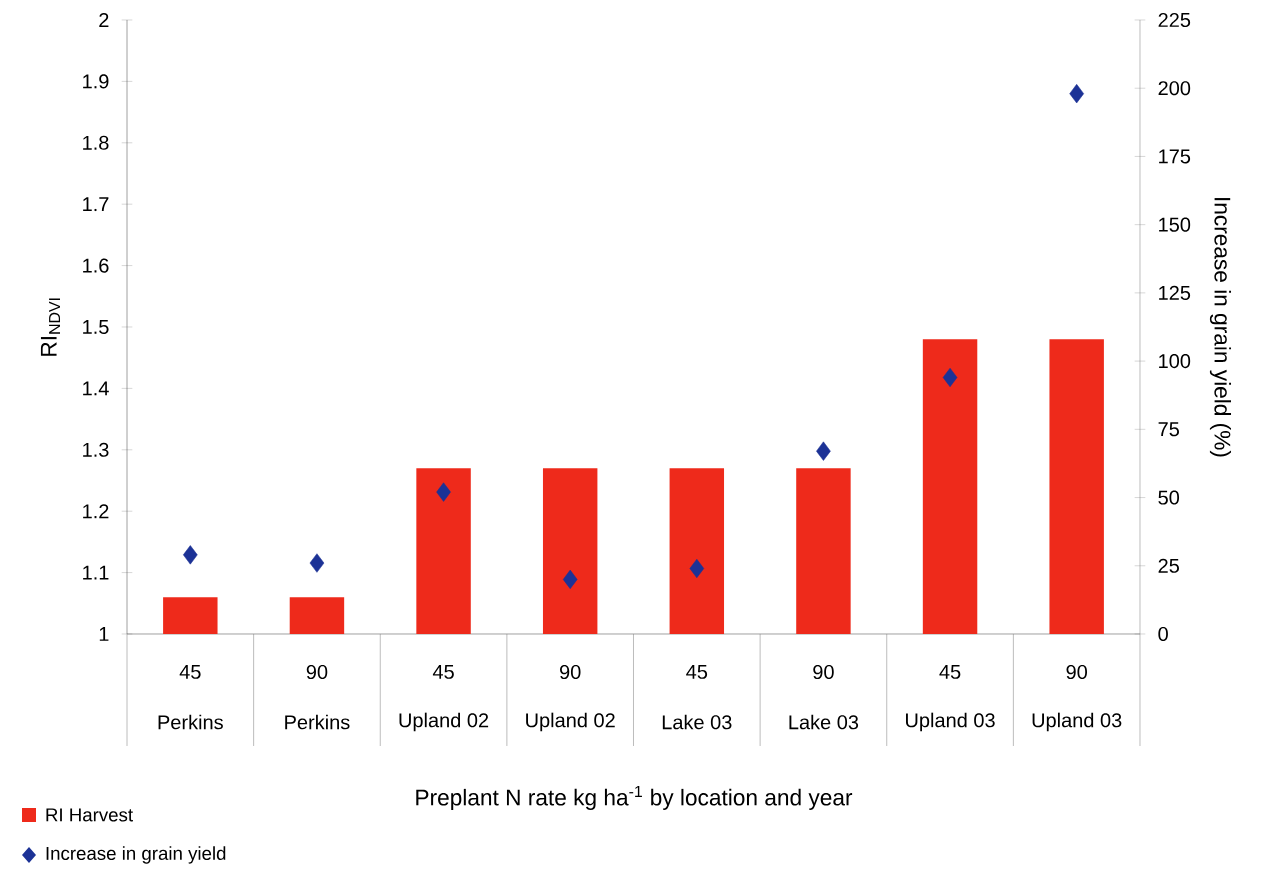 The height and width of the screenshot is (870, 1265). I want to click on y-tick-label: 1.6, so click(96, 265).